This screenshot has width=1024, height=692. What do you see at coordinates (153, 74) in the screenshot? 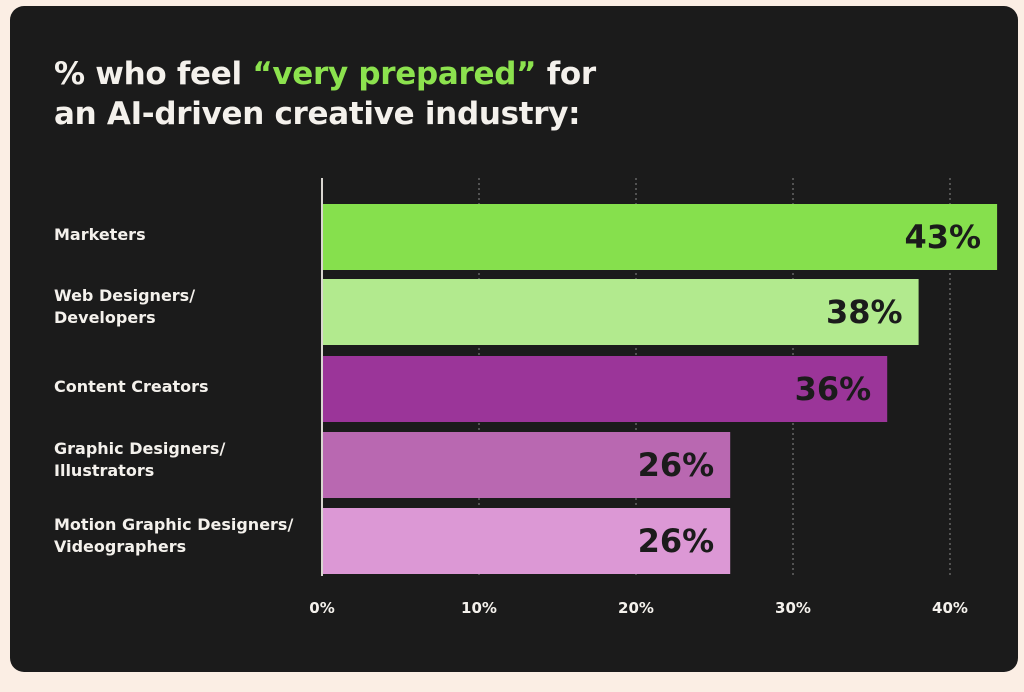
I see `title-prefix: % who feel` at bounding box center [153, 74].